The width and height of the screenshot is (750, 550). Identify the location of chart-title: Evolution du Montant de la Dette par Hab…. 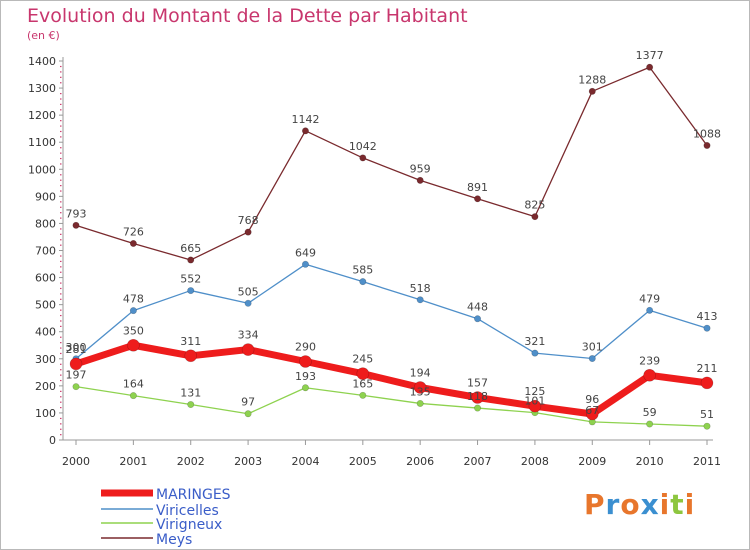
(247, 16).